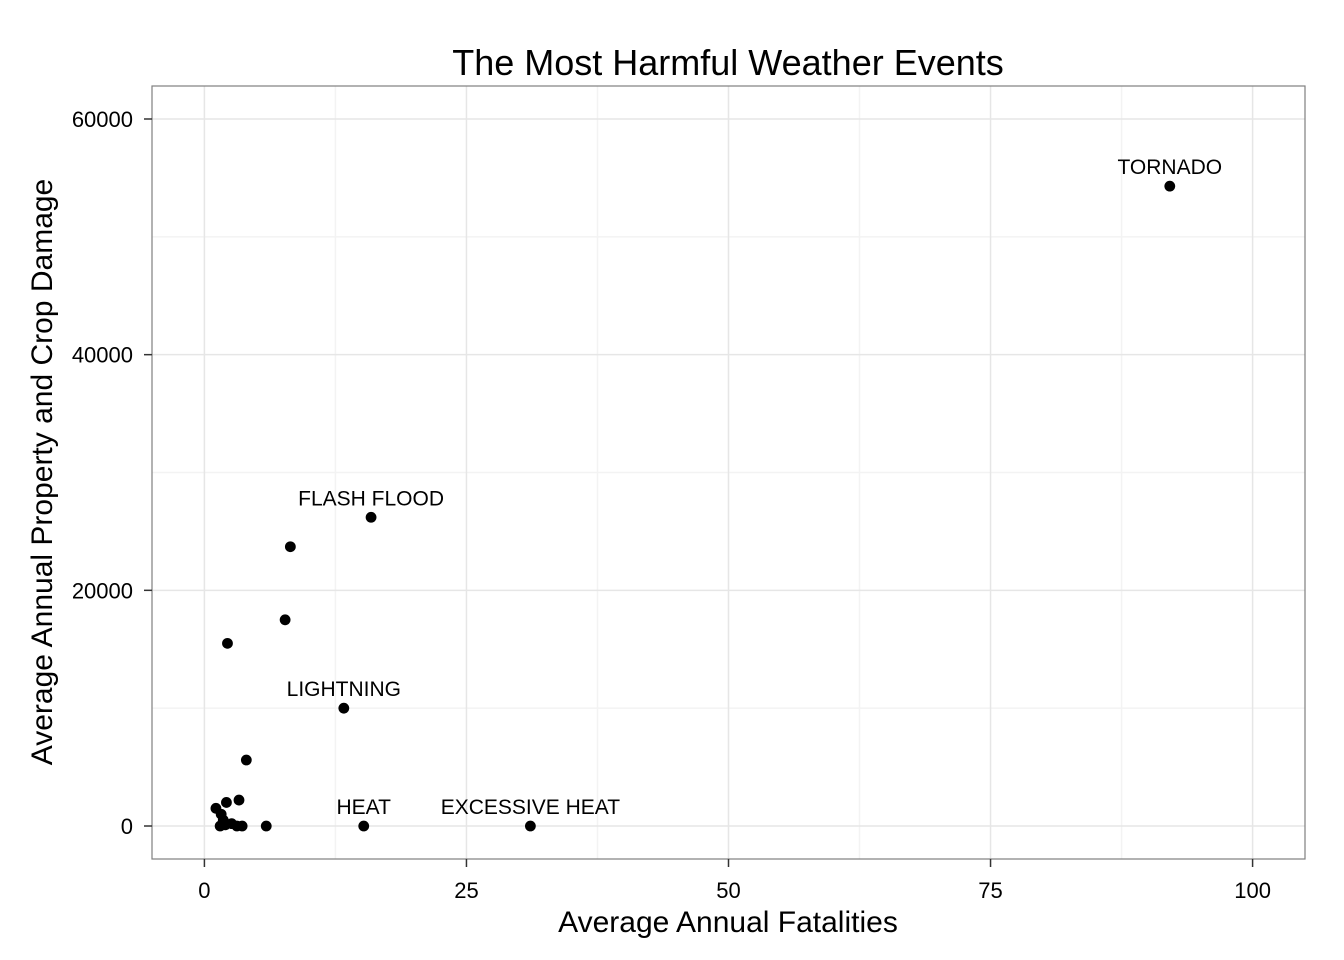 The image size is (1344, 960). Describe the element at coordinates (364, 807) in the screenshot. I see `data-point-label: HEAT` at that location.